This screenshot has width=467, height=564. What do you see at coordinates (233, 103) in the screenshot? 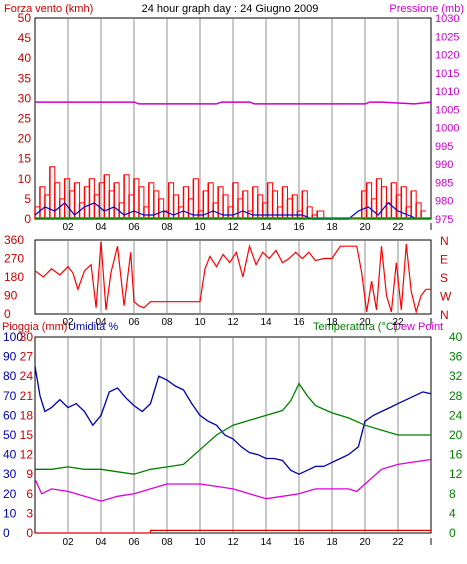
I see `pressure-line` at bounding box center [233, 103].